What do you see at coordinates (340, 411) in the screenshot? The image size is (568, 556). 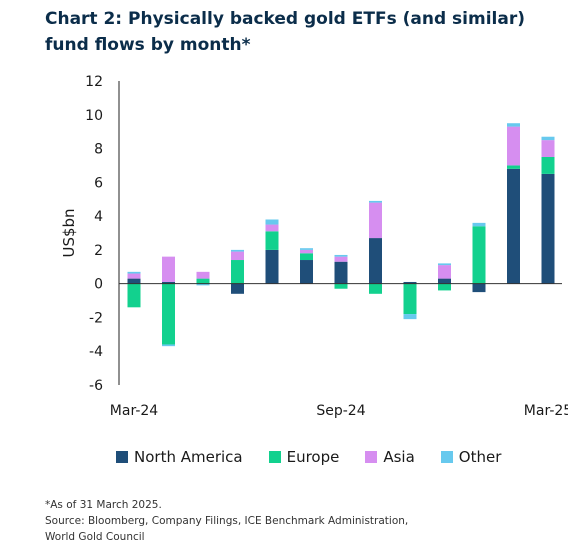 I see `x-tick-label: Sep-24` at bounding box center [340, 411].